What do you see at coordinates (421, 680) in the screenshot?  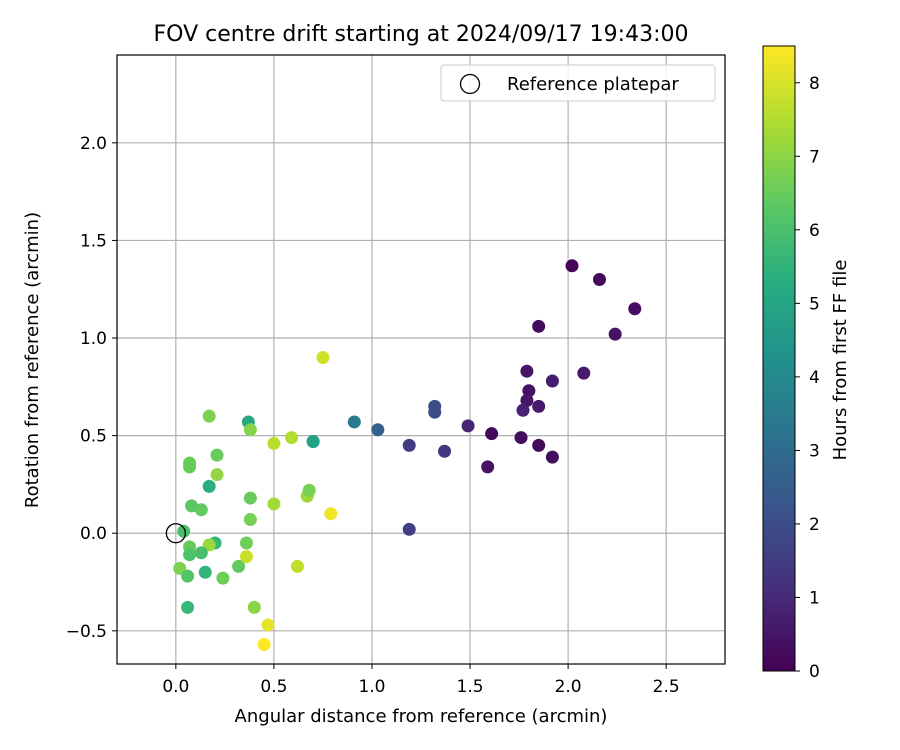 I see `x-axis-ticks: 0.0 0.5 1.0 1.5 2.0 2.5` at bounding box center [421, 680].